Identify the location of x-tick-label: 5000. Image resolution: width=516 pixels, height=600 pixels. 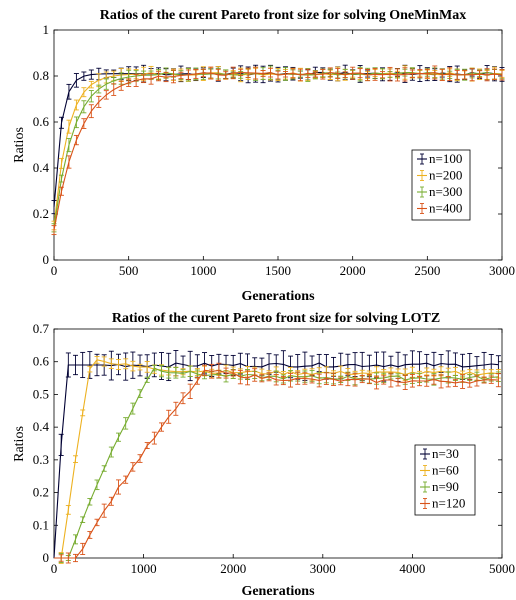
(502, 568).